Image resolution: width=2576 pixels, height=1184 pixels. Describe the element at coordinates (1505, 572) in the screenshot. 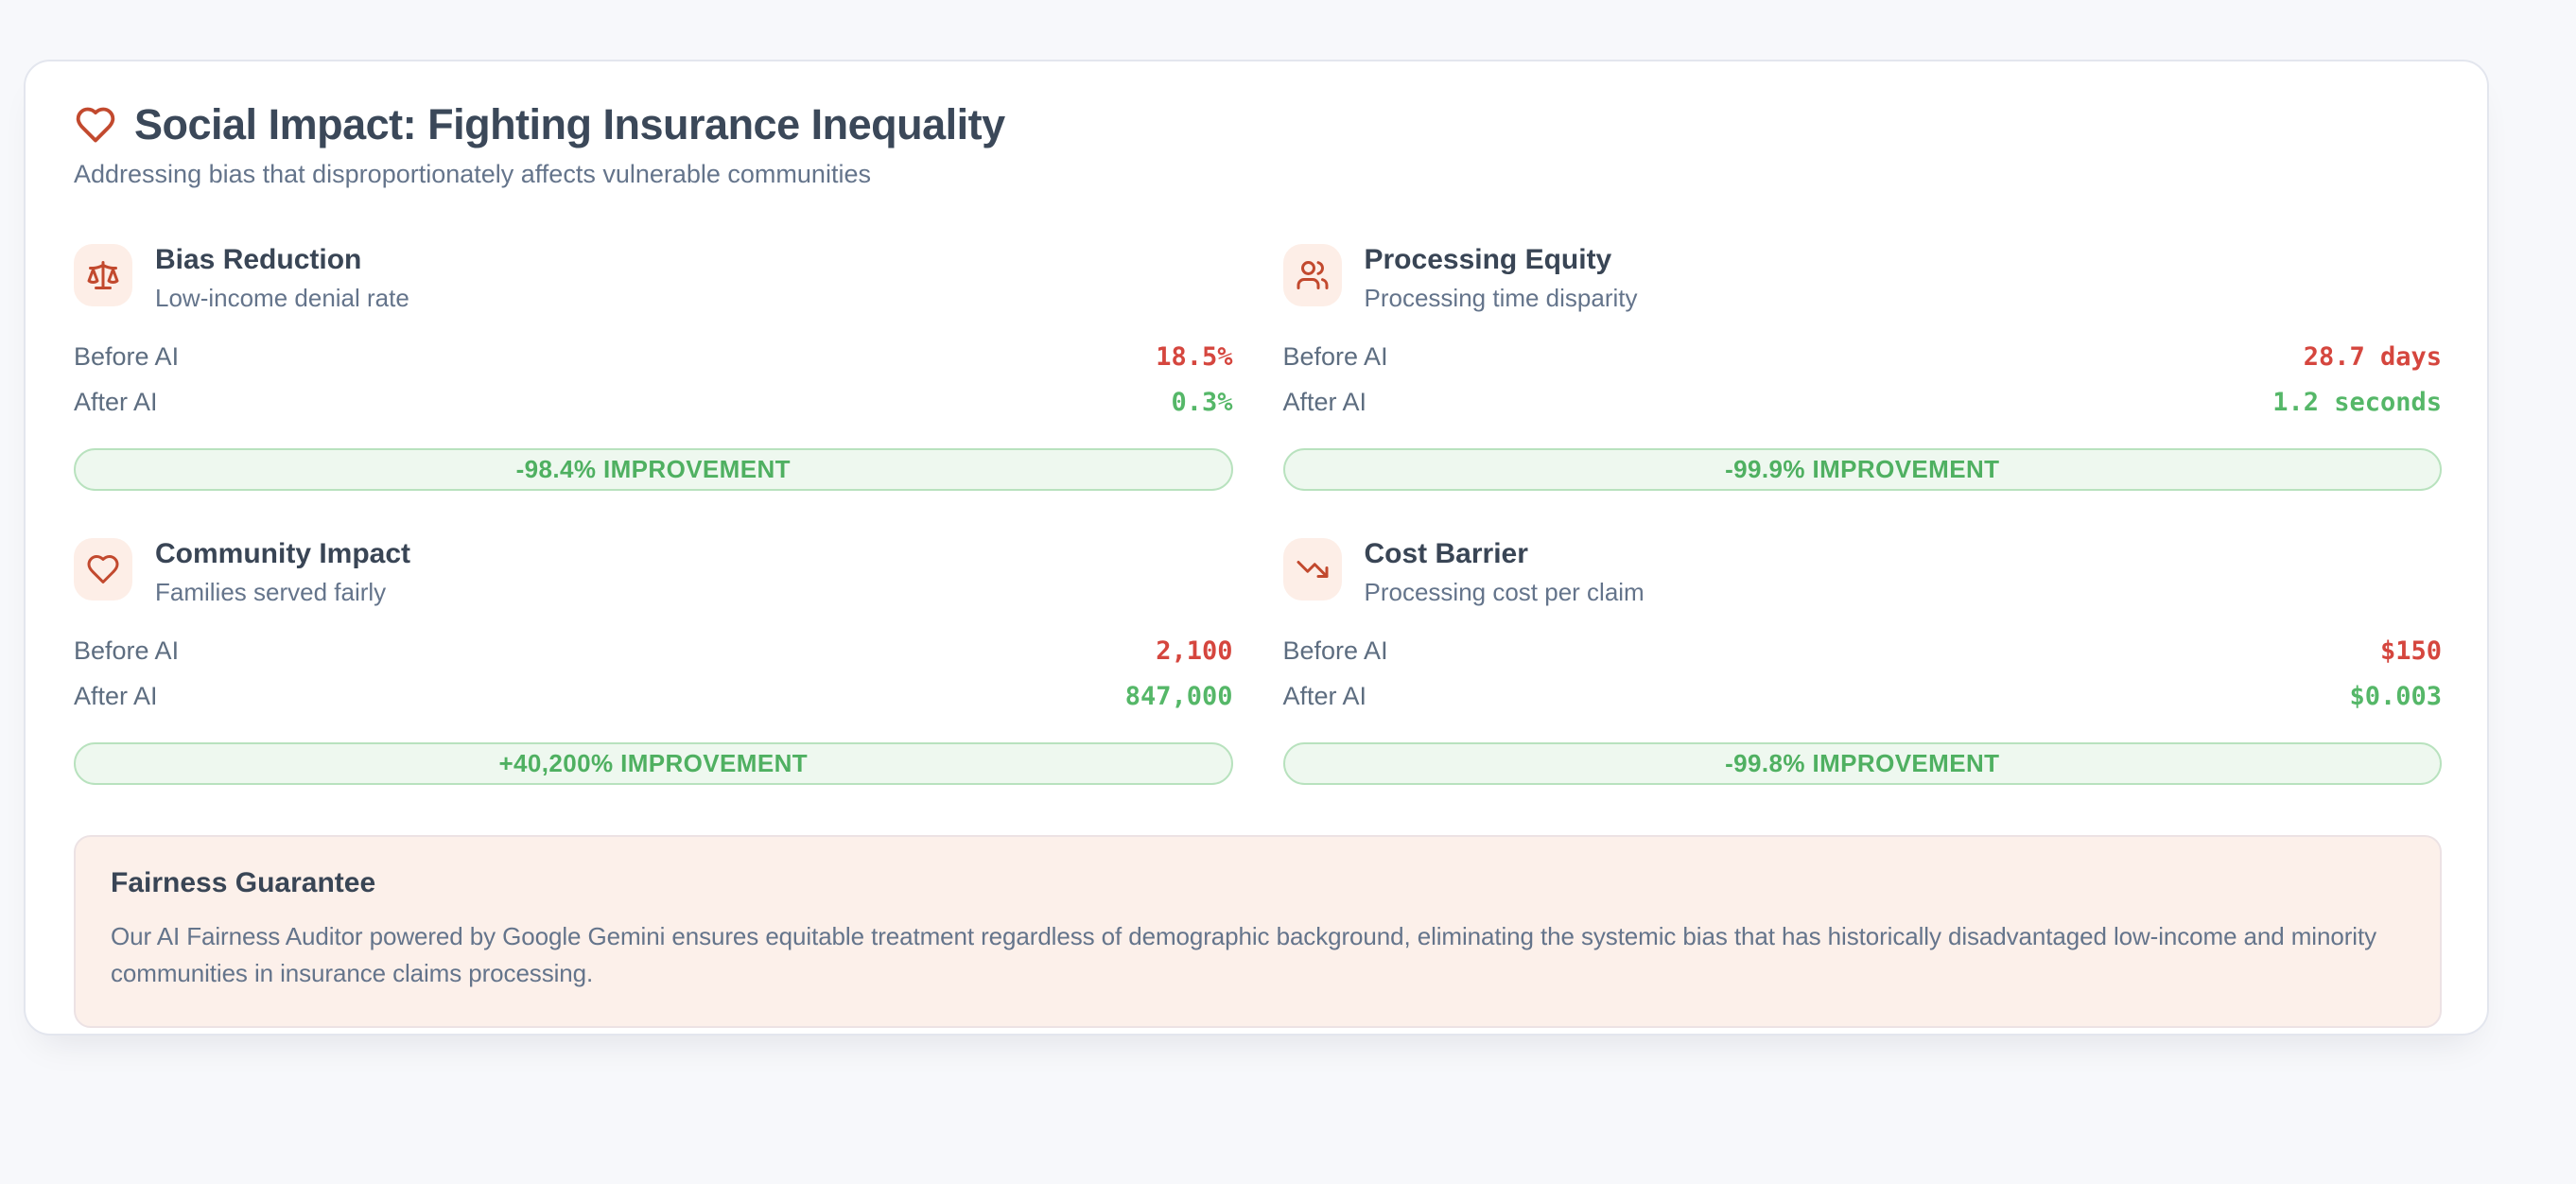

I see `metric-titles: Cost Barrier Processing cost per claim` at that location.